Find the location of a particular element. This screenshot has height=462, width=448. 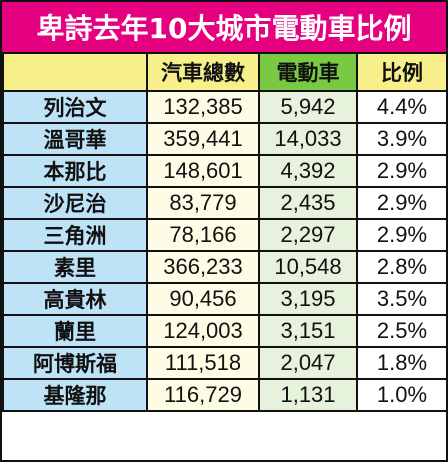

ratio-cell: 1.0% is located at coordinates (402, 395).